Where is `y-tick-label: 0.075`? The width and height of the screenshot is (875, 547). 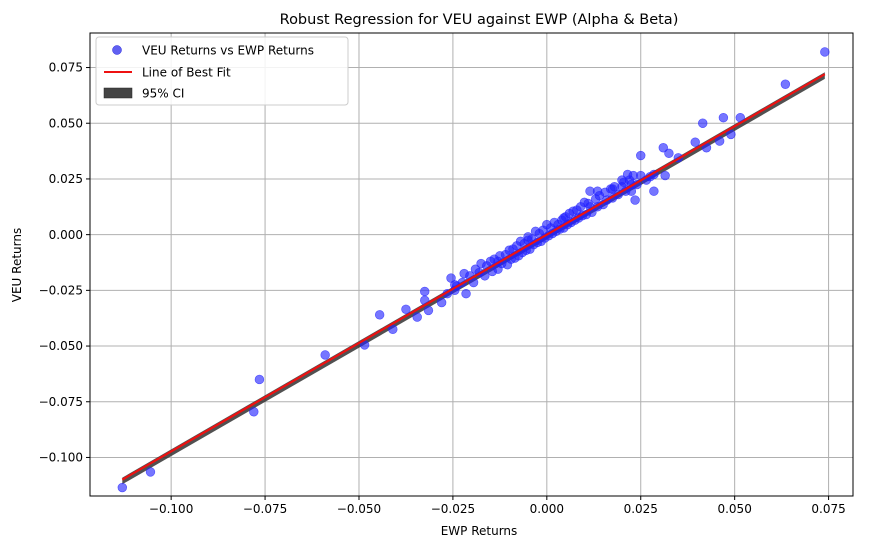
y-tick-label: 0.075 is located at coordinates (66, 68).